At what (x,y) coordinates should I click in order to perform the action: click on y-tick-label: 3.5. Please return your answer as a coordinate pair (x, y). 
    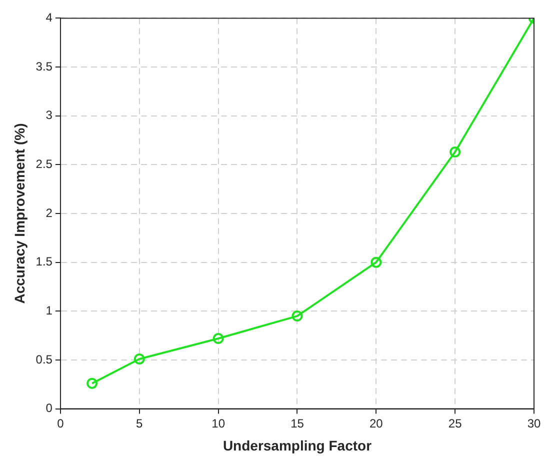
    Looking at the image, I should click on (44, 66).